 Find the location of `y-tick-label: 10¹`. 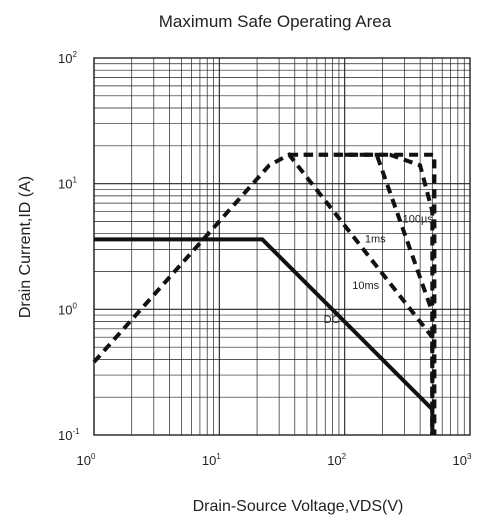

y-tick-label: 10¹ is located at coordinates (67, 184).